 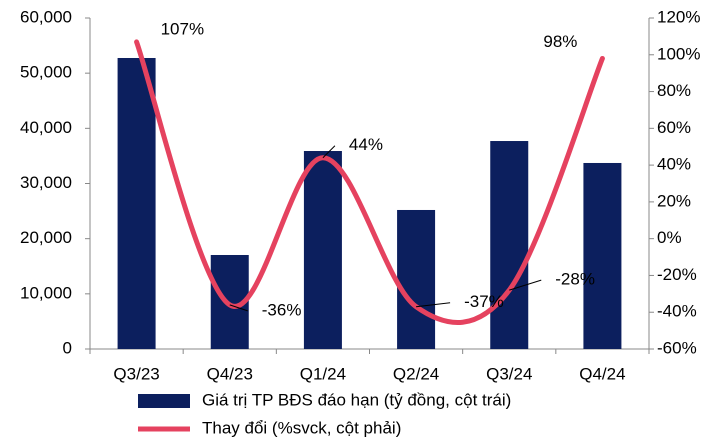 I want to click on y2-tick-label: 100%, so click(x=678, y=53).